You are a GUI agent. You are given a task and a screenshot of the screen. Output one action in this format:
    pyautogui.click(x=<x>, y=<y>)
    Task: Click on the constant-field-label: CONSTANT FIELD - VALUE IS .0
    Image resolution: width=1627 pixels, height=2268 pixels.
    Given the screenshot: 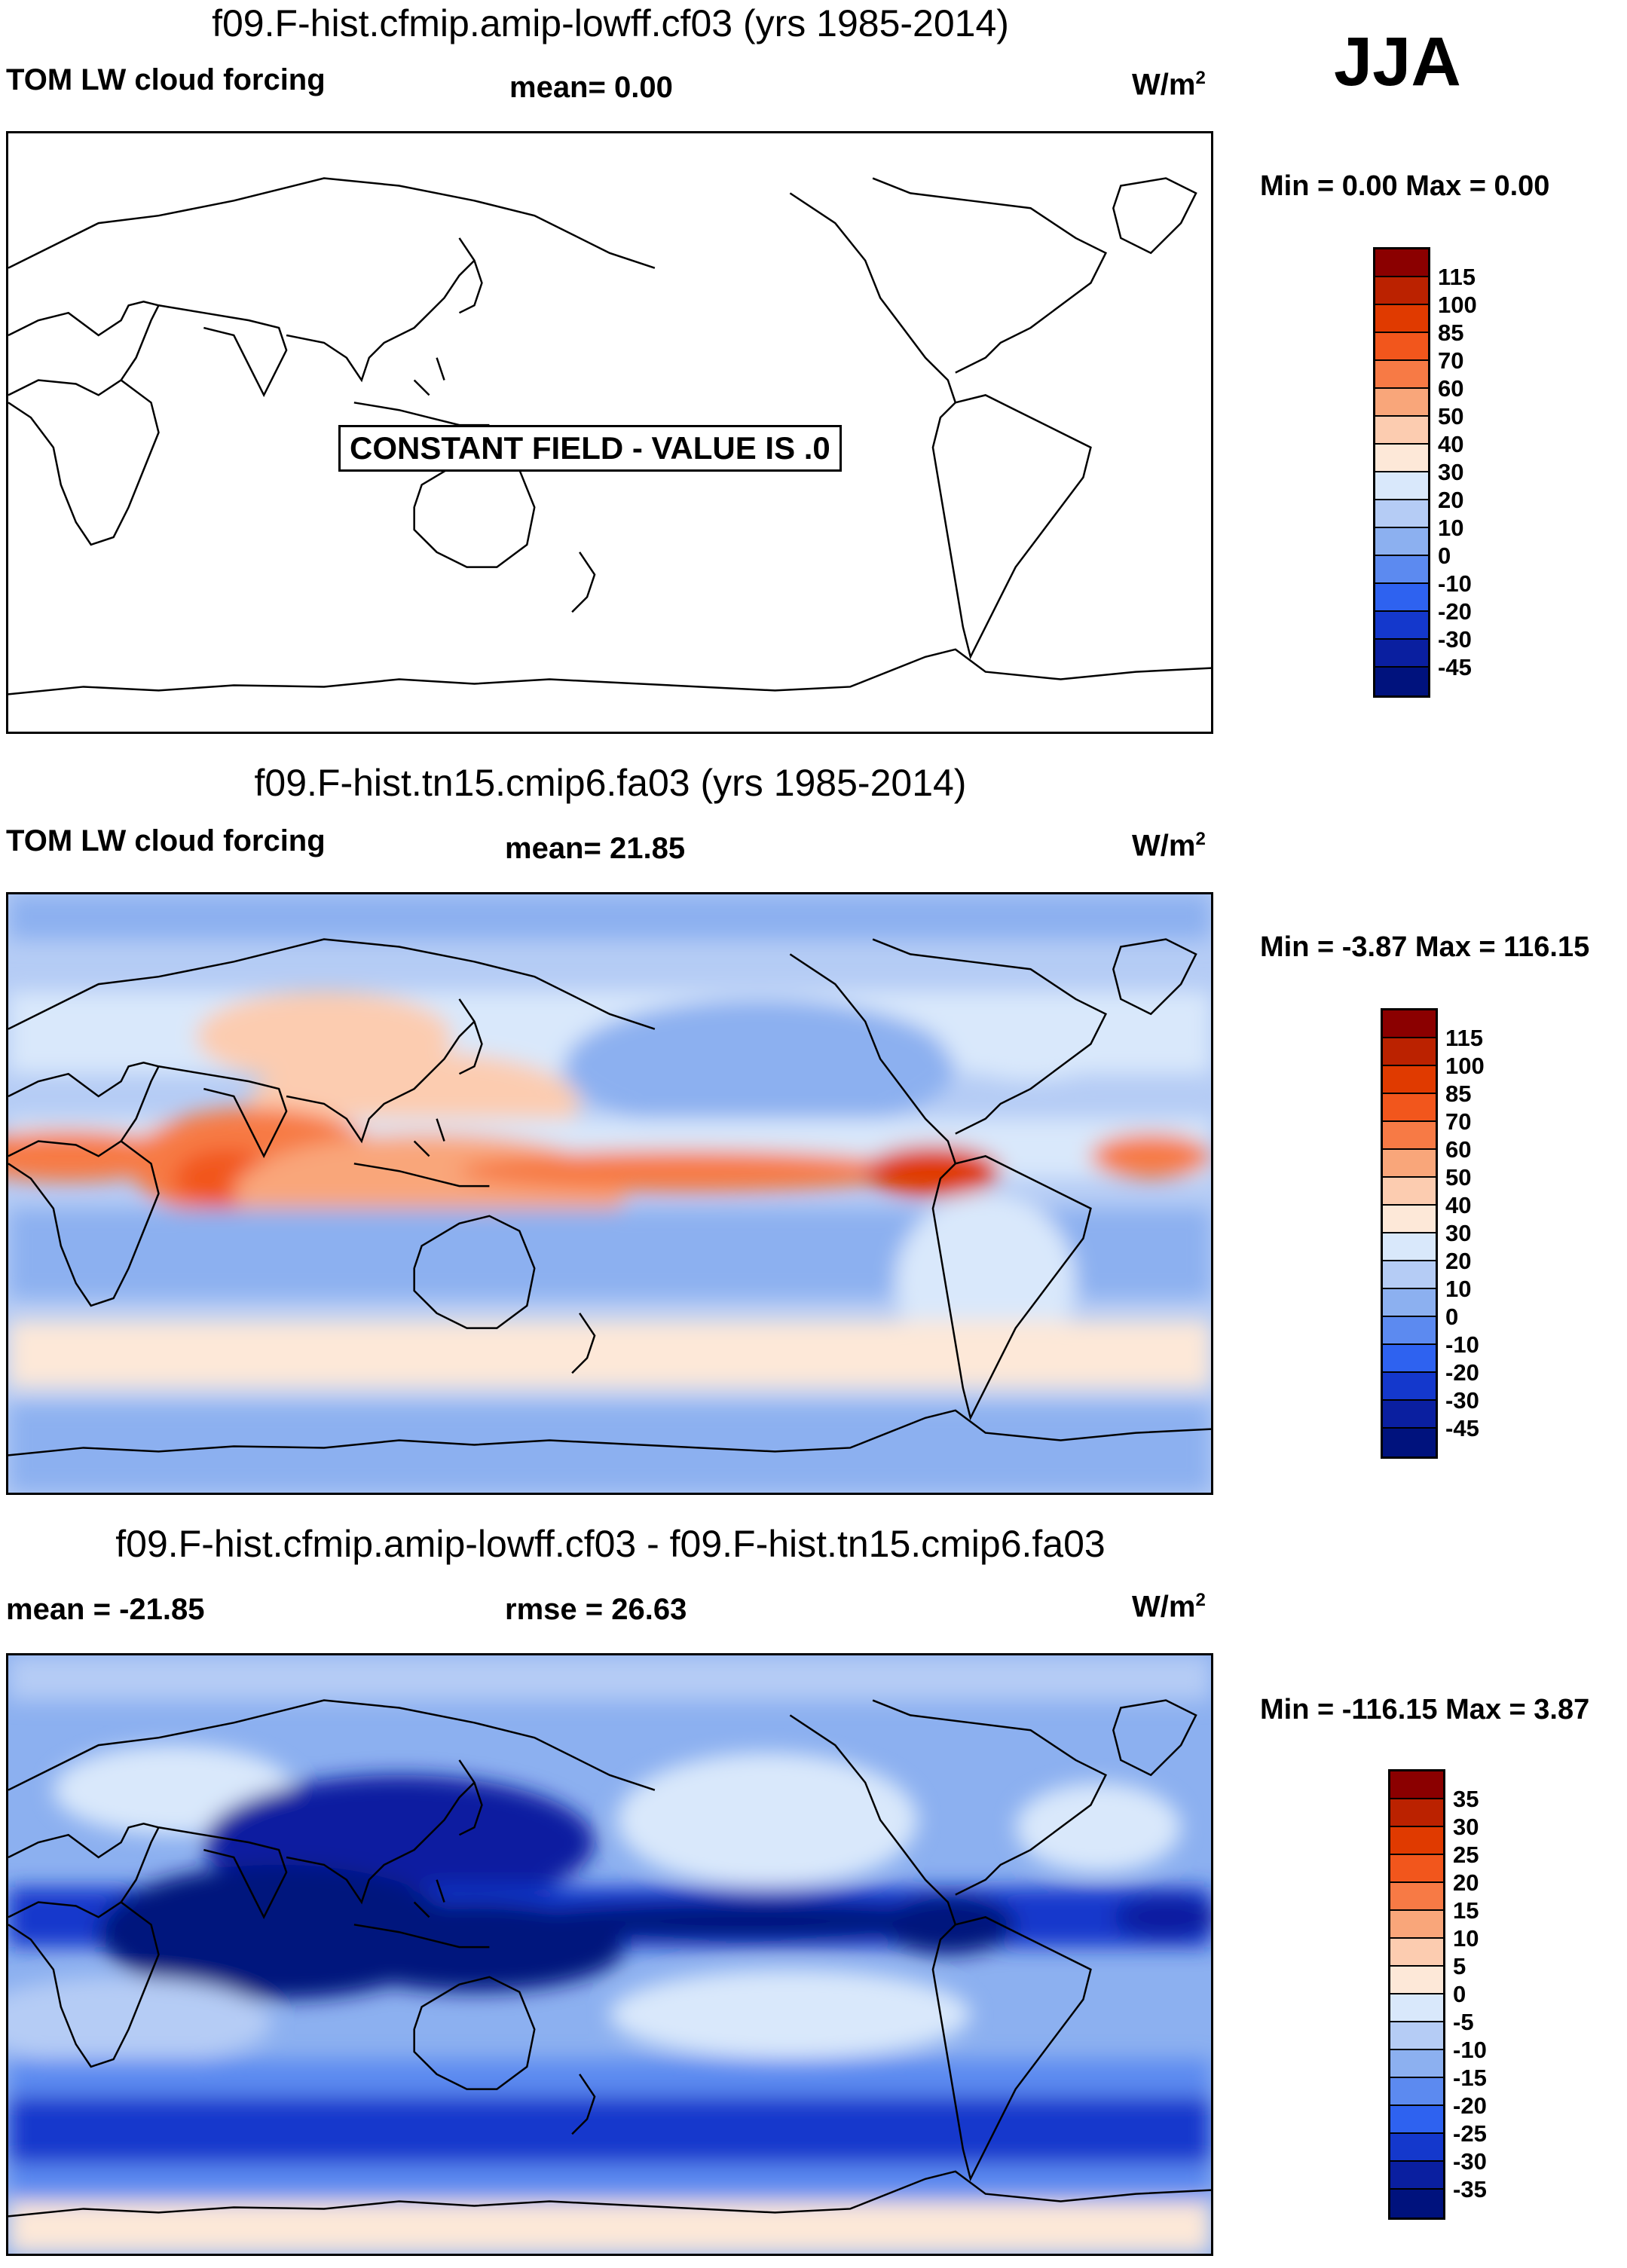 What is the action you would take?
    pyautogui.click(x=590, y=448)
    